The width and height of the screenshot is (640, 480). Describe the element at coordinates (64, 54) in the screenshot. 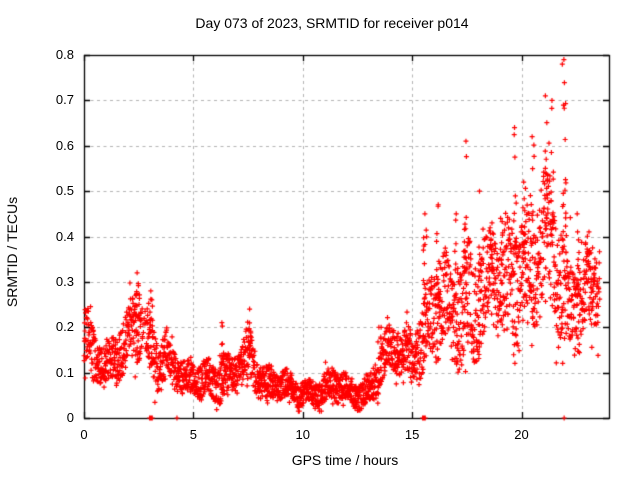

I see `y-tick-label: 0.8` at that location.